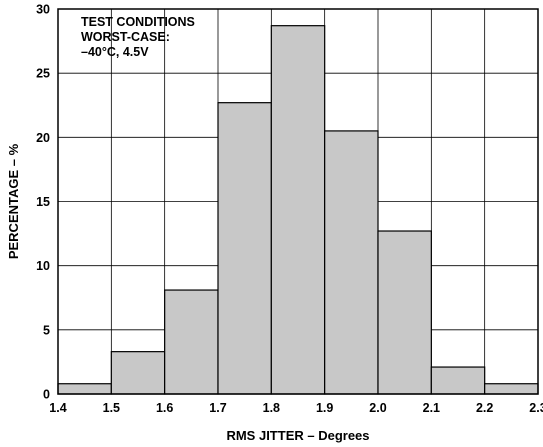  What do you see at coordinates (377, 408) in the screenshot?
I see `x-tick-label: 2.0` at bounding box center [377, 408].